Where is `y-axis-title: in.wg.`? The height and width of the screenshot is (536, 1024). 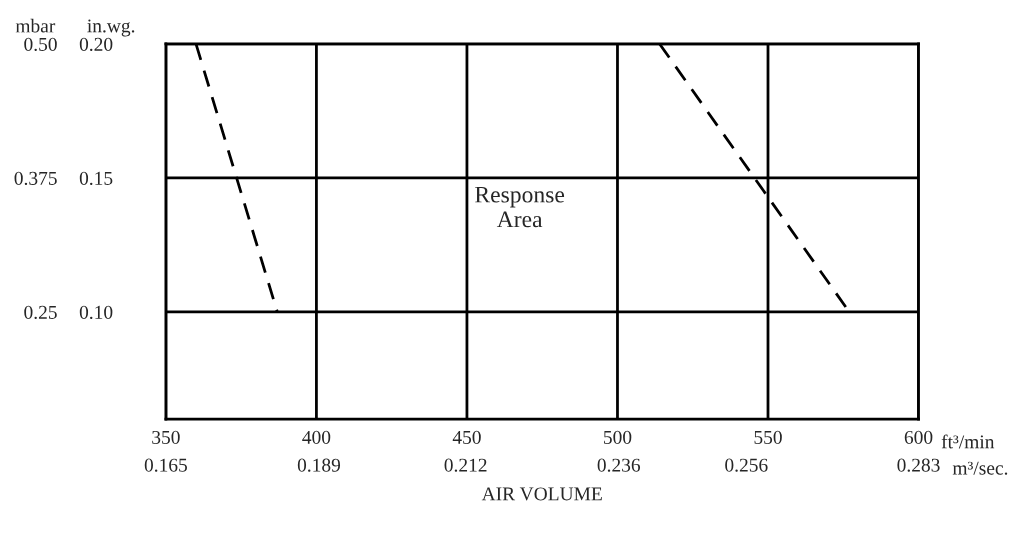 y-axis-title: in.wg. is located at coordinates (111, 28).